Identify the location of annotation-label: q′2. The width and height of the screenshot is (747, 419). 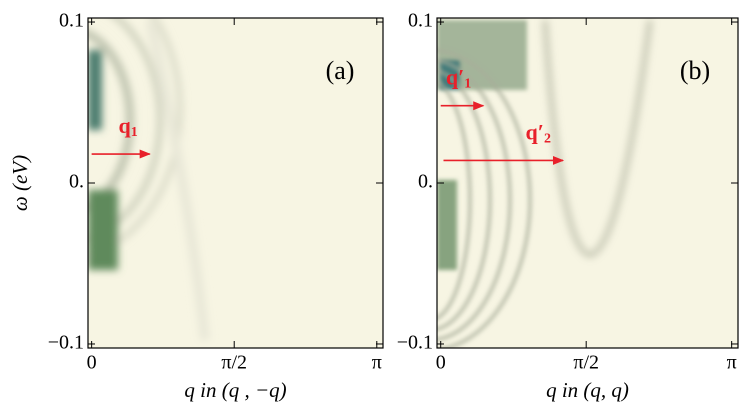
(538, 133).